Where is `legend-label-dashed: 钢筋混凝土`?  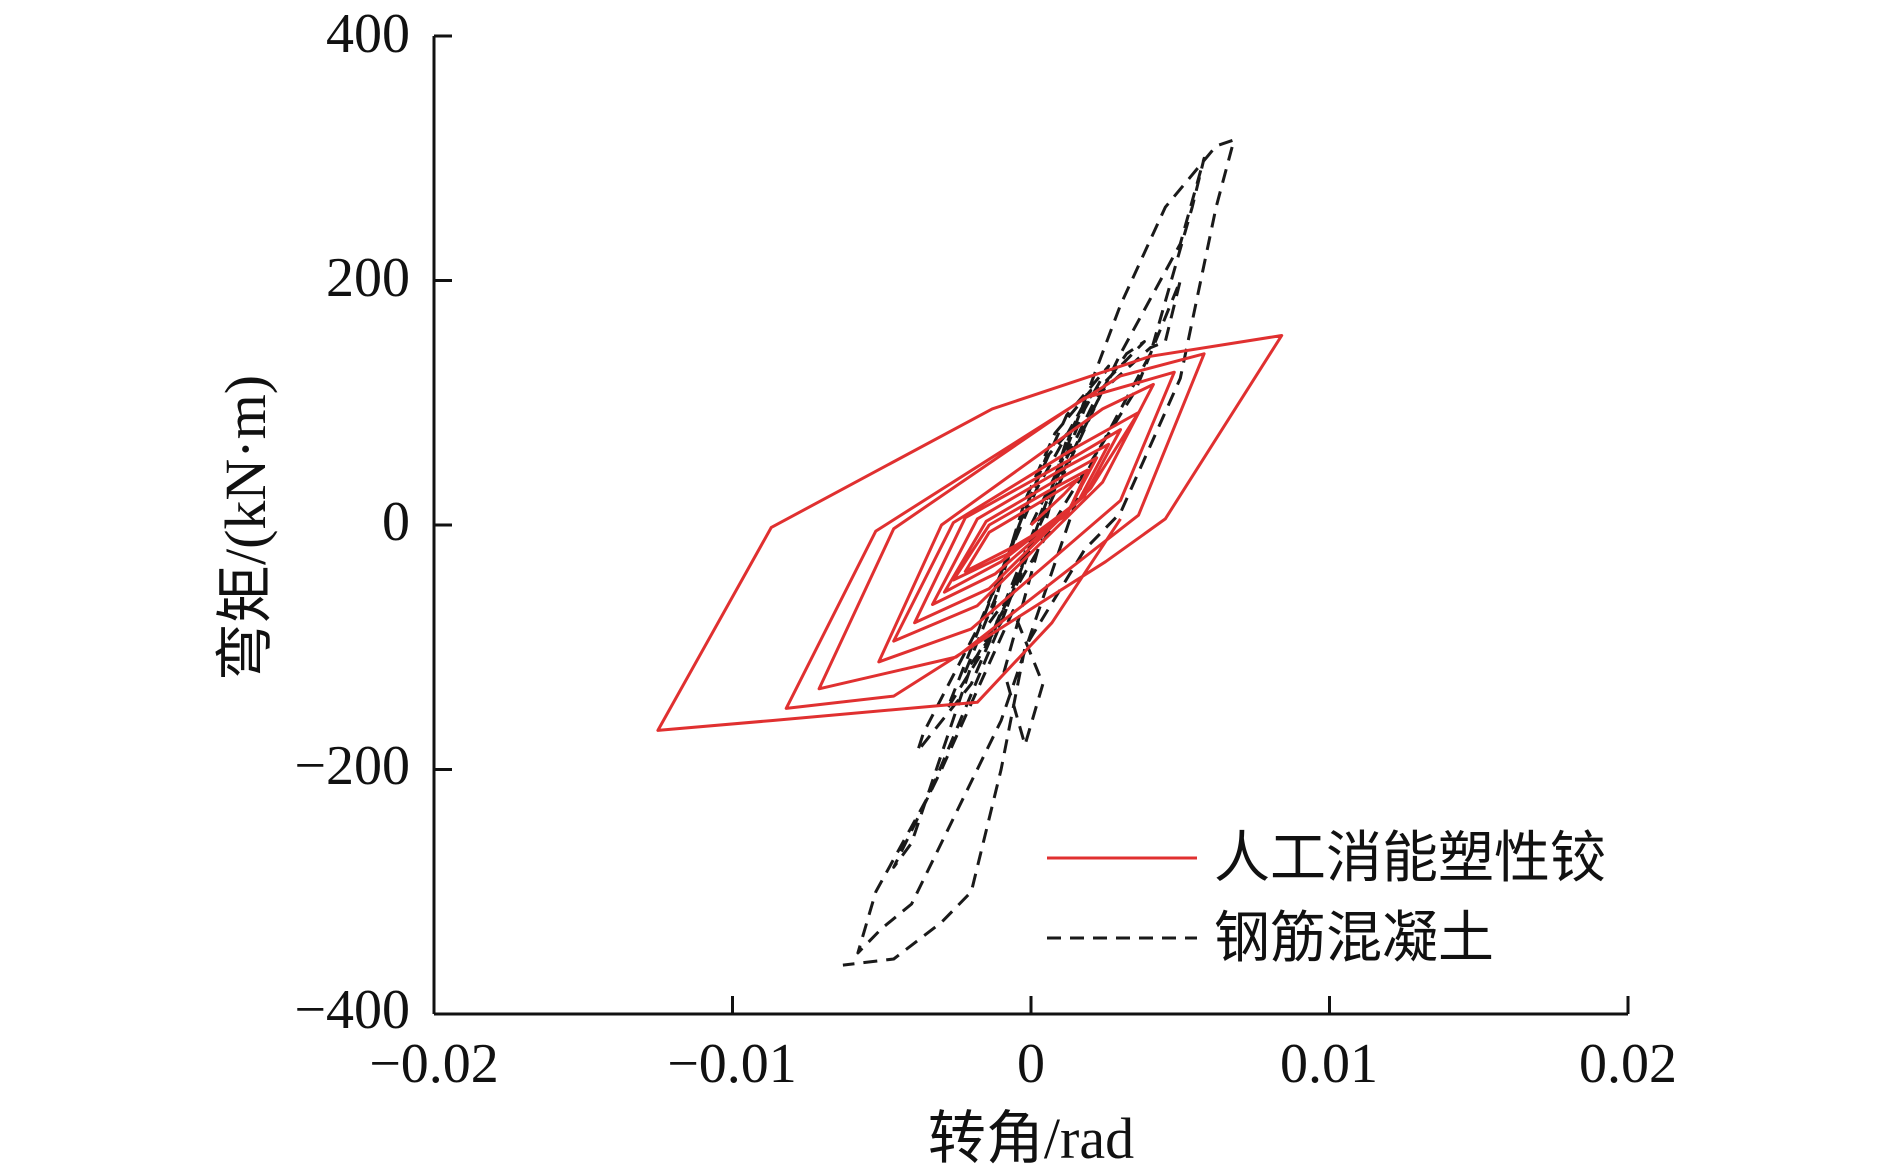 legend-label-dashed: 钢筋混凝土 is located at coordinates (1354, 939).